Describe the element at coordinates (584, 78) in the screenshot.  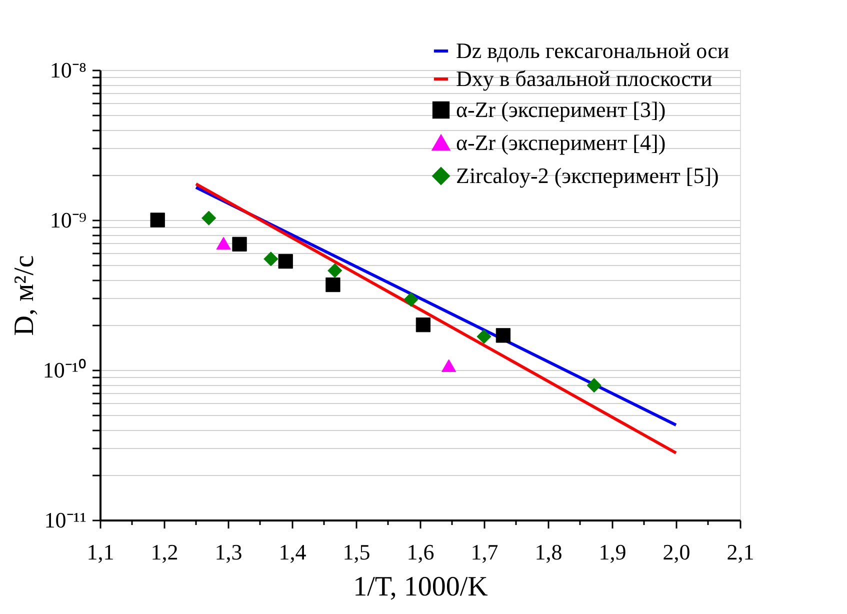
I see `legend-label: Dxy в базальной плоскости` at that location.